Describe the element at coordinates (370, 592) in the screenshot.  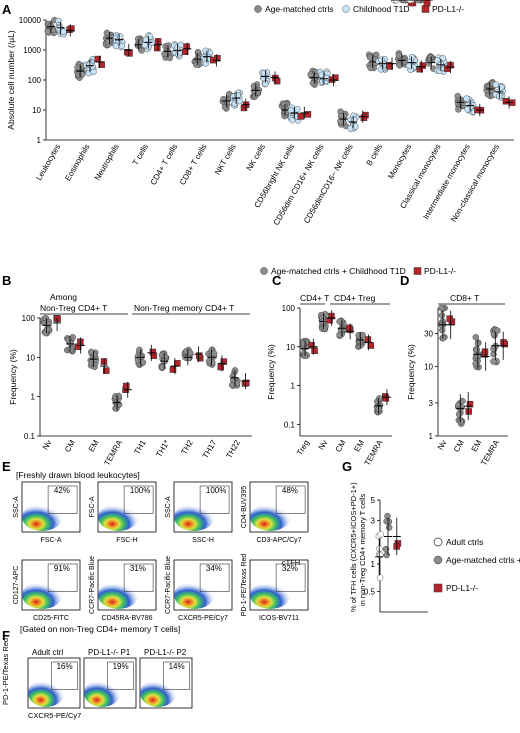
I see `chartG-ytick-label: 0.5` at that location.